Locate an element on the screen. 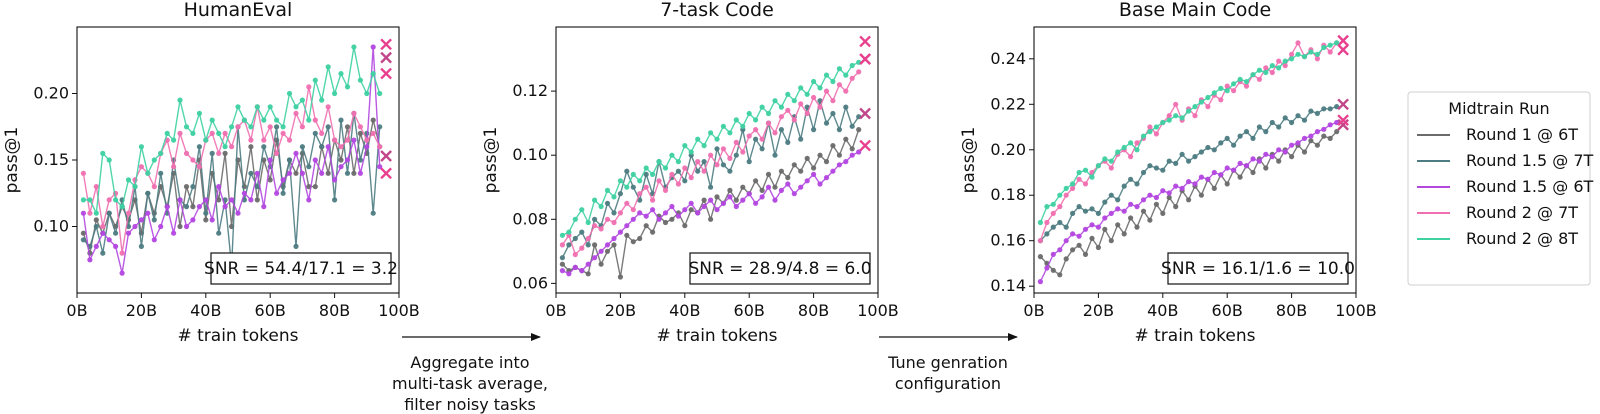 The width and height of the screenshot is (1600, 414). y-tick-label: 0.24 is located at coordinates (1008, 58).